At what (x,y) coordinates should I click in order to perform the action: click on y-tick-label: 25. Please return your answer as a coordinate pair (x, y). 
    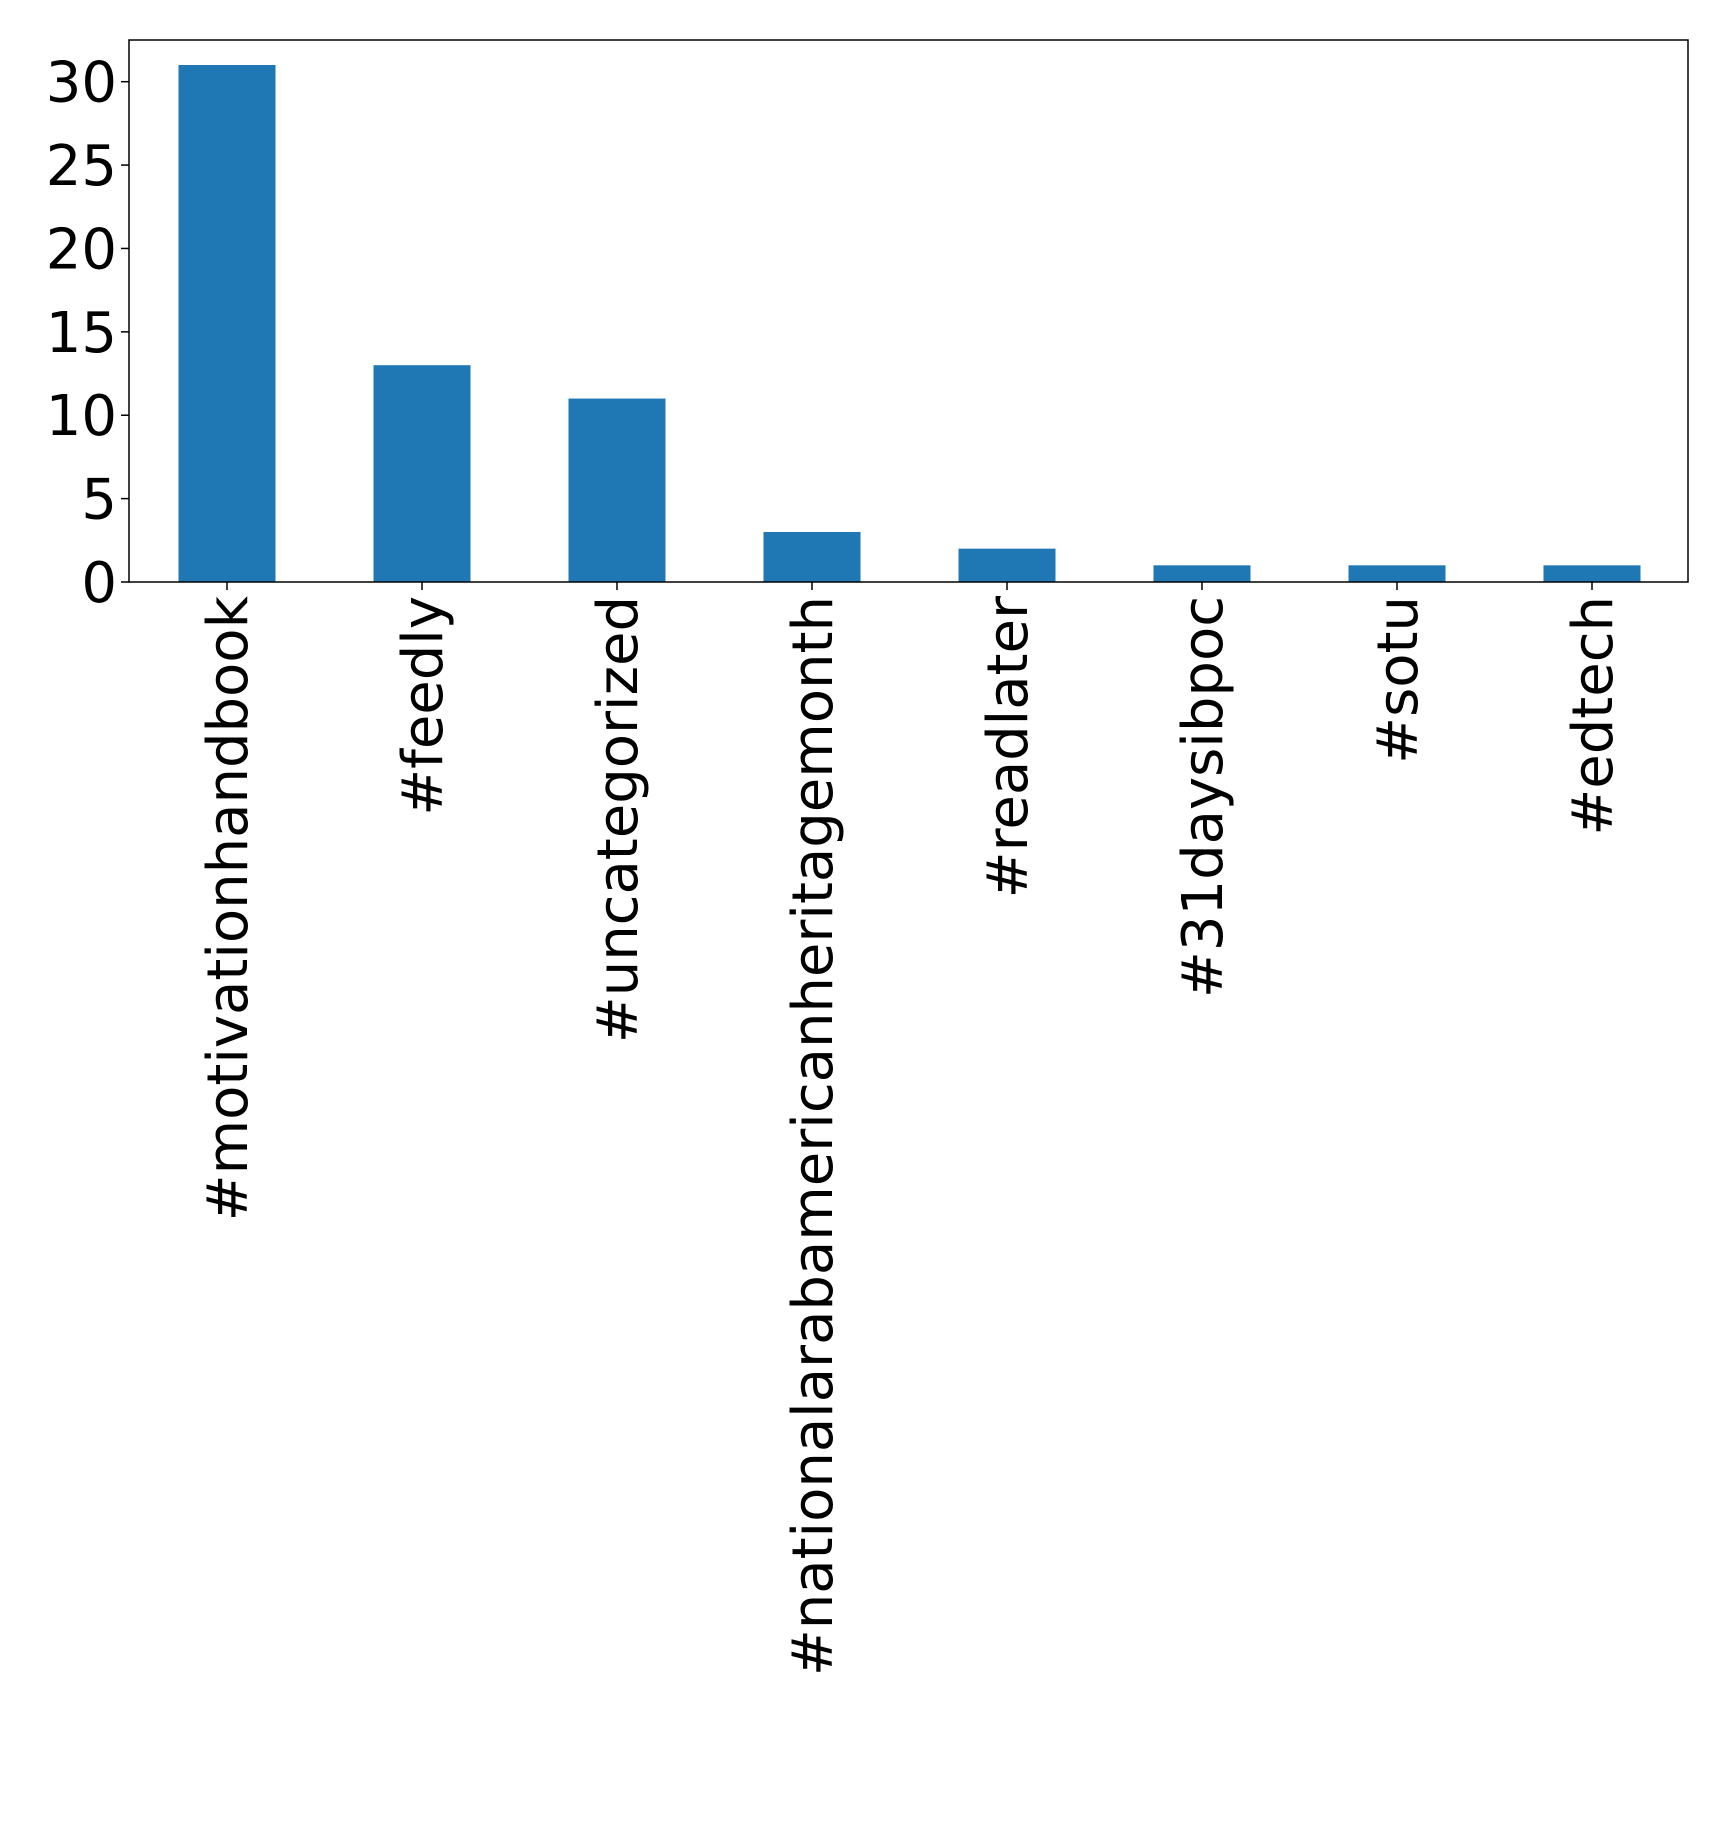
    Looking at the image, I should click on (81, 166).